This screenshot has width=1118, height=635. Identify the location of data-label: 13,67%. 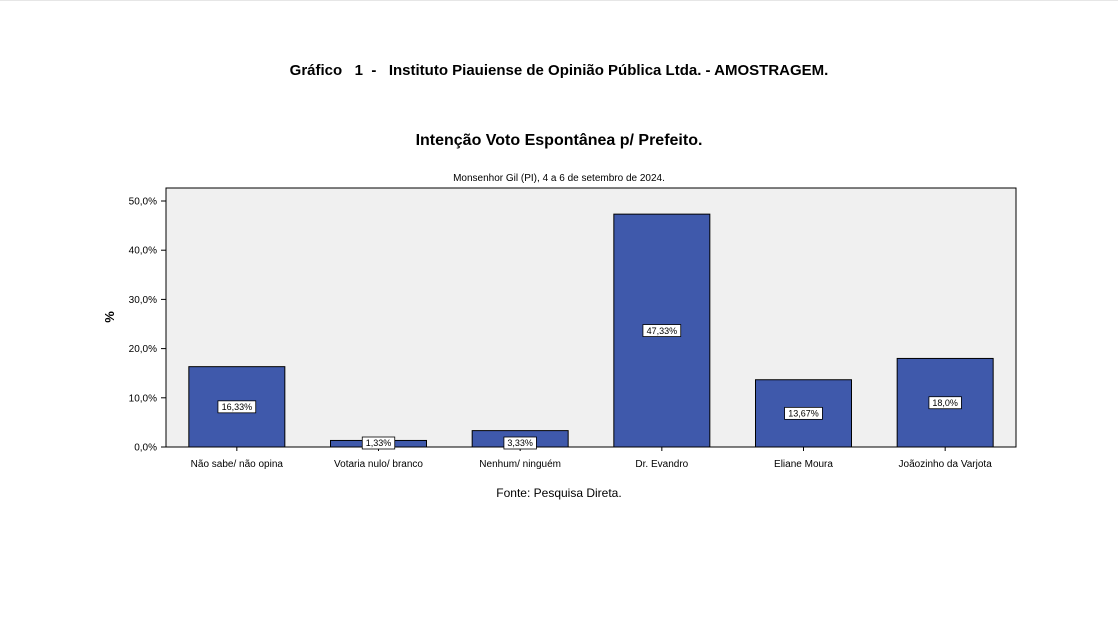
(803, 414).